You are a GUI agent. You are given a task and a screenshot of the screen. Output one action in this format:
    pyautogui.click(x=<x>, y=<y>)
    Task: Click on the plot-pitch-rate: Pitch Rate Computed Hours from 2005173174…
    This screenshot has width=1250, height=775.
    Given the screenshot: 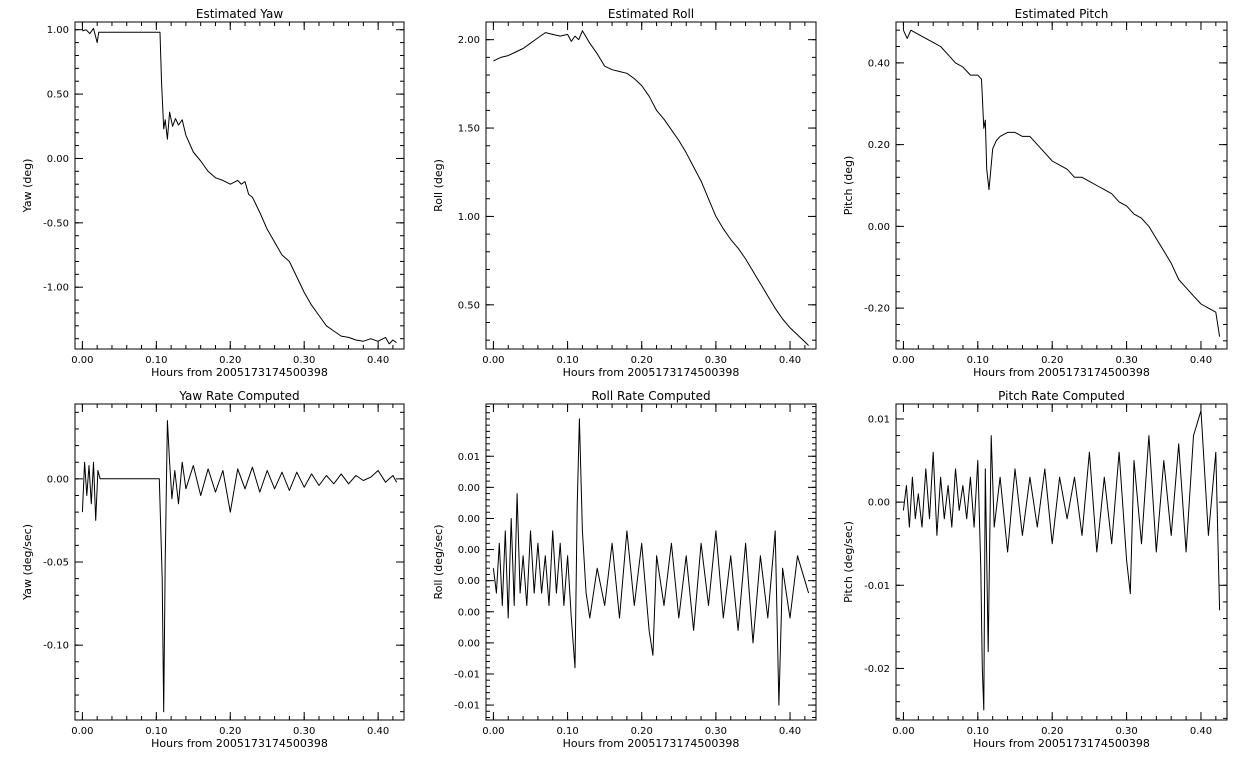 What is the action you would take?
    pyautogui.click(x=1035, y=569)
    